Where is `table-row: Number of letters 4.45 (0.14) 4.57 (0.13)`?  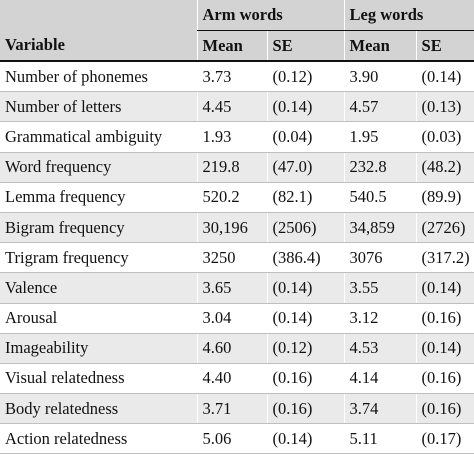 table-row: Number of letters 4.45 (0.14) 4.57 (0.13) is located at coordinates (237, 107).